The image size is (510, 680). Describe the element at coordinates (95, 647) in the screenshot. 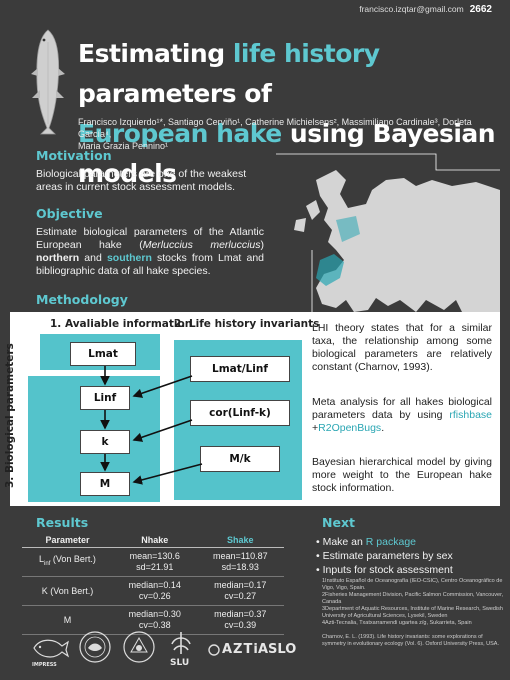

I see `ieo-seal-icon` at that location.